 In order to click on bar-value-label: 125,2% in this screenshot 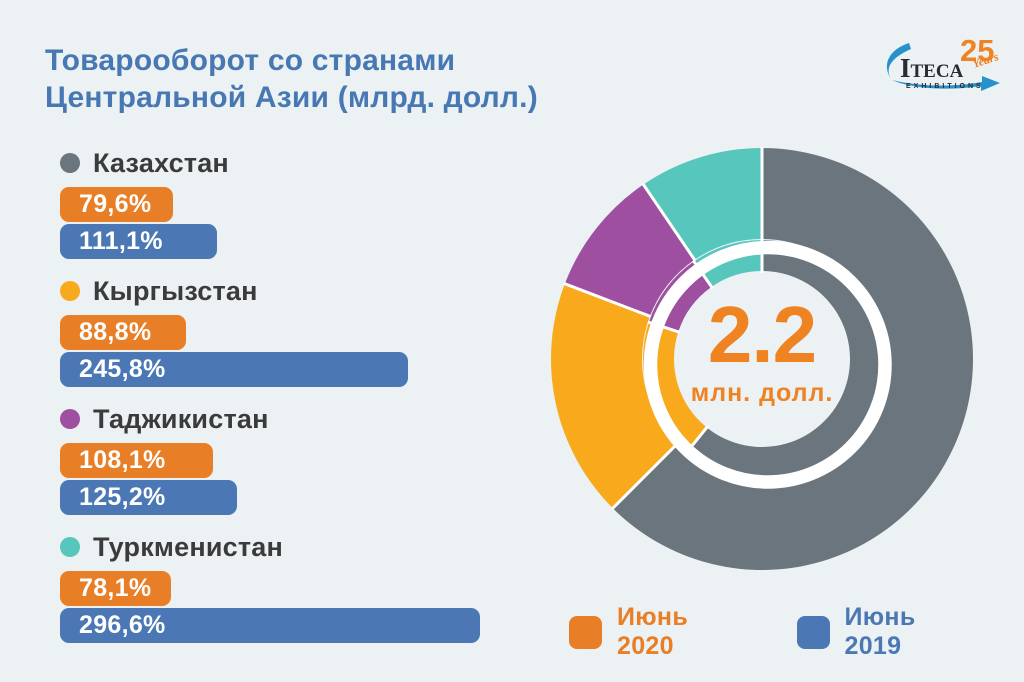, I will do `click(122, 497)`.